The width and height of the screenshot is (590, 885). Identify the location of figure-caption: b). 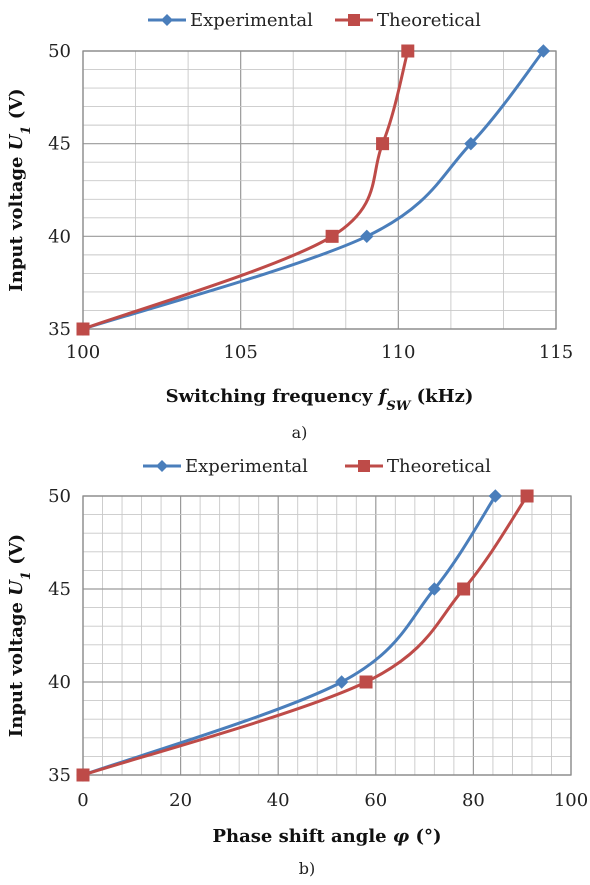
(307, 868).